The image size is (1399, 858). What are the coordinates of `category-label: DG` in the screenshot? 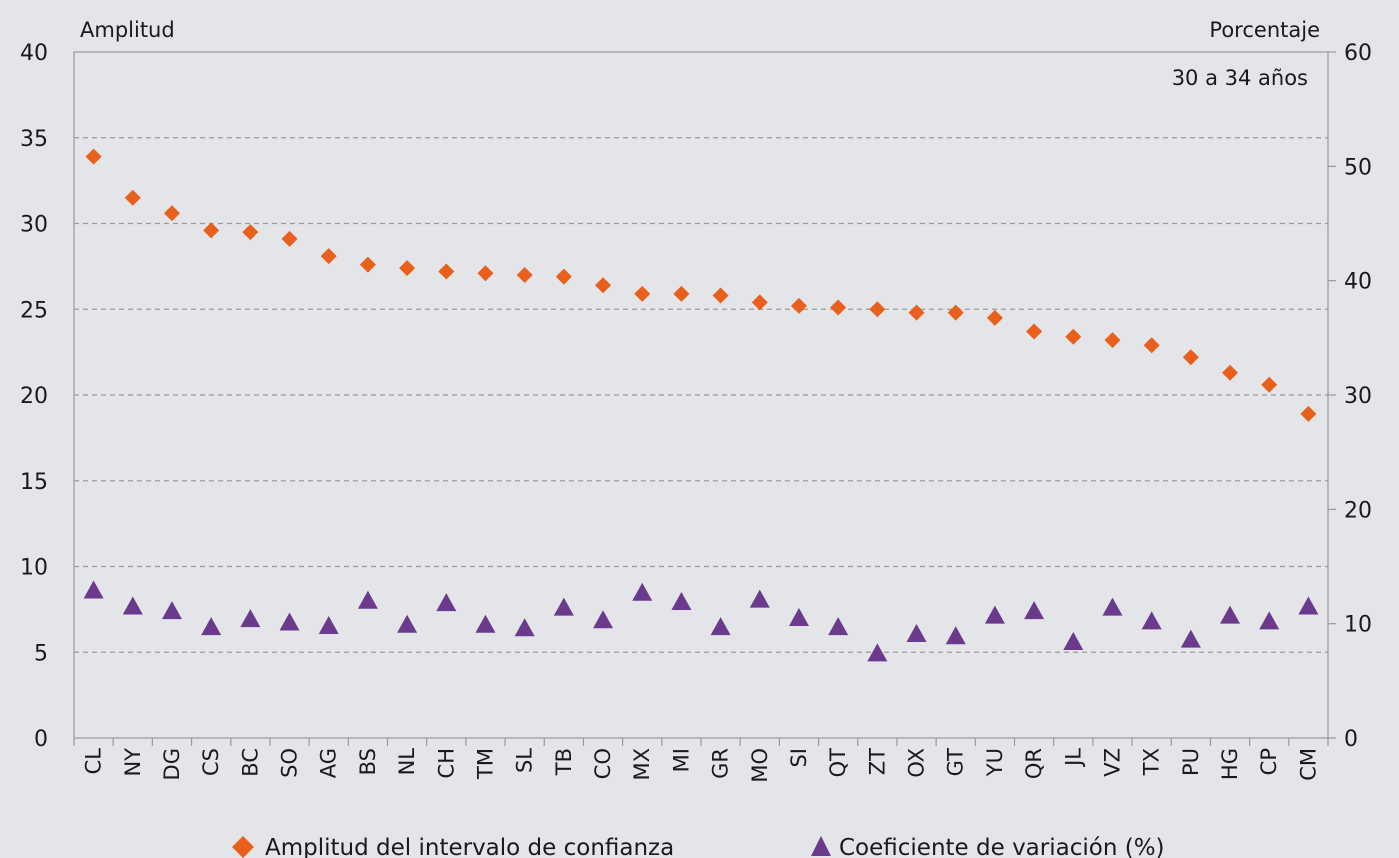 It's located at (172, 764).